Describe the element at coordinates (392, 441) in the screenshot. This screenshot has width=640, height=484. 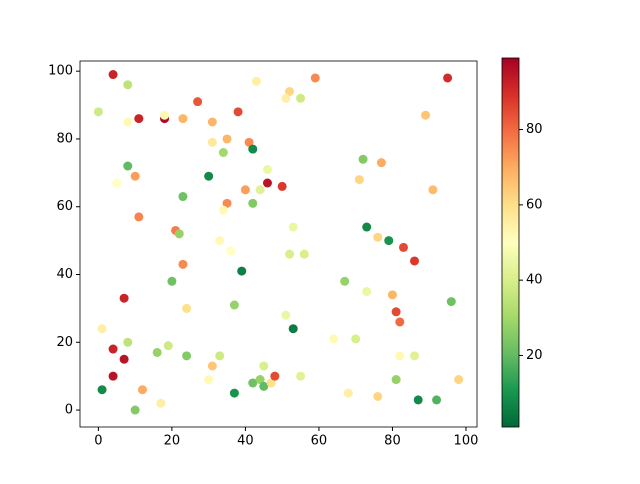
I see `x-tick-label: 80` at that location.